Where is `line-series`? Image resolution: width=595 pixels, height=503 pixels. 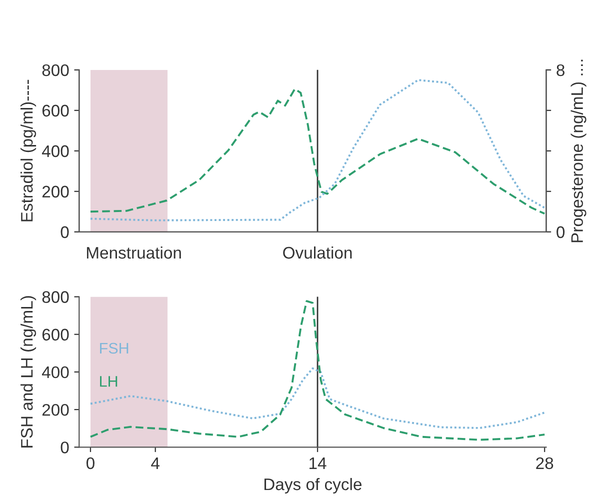 line-series is located at coordinates (318, 398).